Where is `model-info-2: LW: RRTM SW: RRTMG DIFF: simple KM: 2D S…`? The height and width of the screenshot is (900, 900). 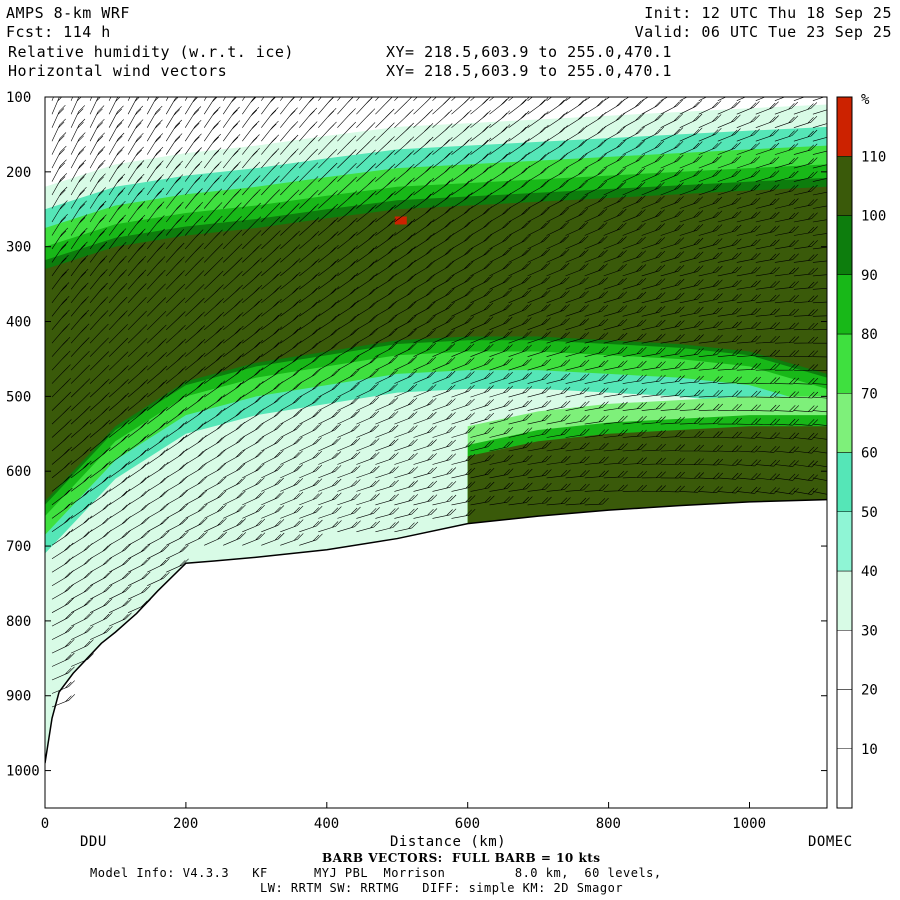
model-info-2: LW: RRTM SW: RRTMG DIFF: simple KM: 2D S… is located at coordinates (442, 888).